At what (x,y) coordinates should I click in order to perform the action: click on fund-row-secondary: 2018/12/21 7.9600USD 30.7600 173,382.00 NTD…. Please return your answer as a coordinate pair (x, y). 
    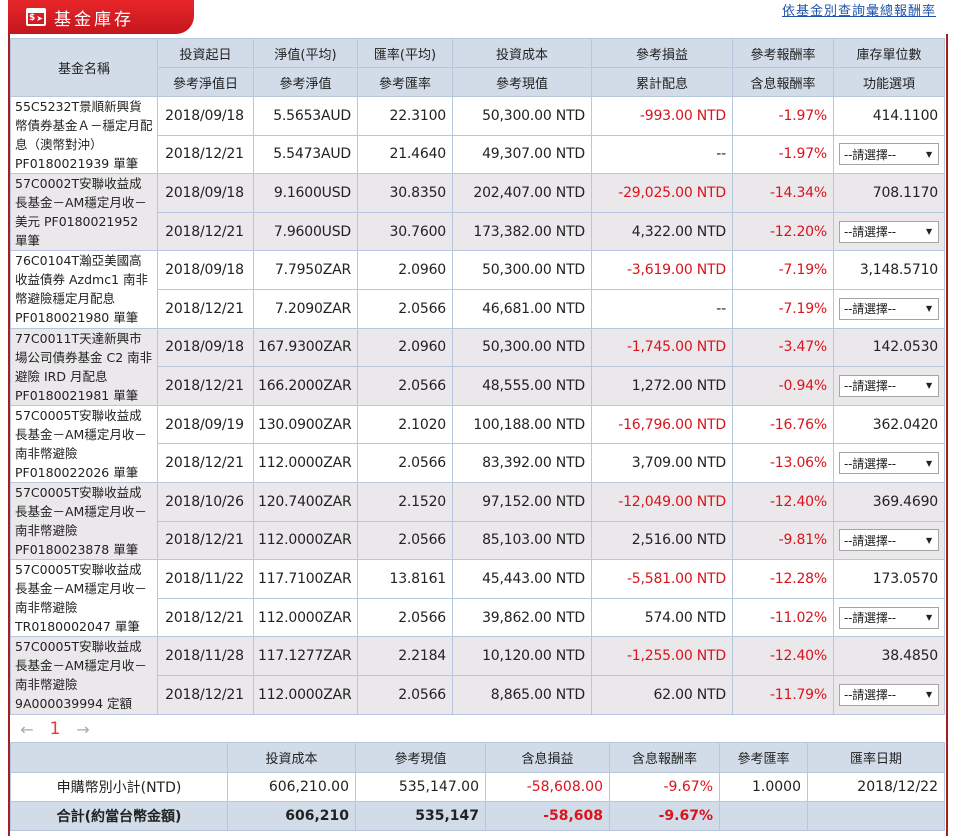
    Looking at the image, I should click on (478, 231).